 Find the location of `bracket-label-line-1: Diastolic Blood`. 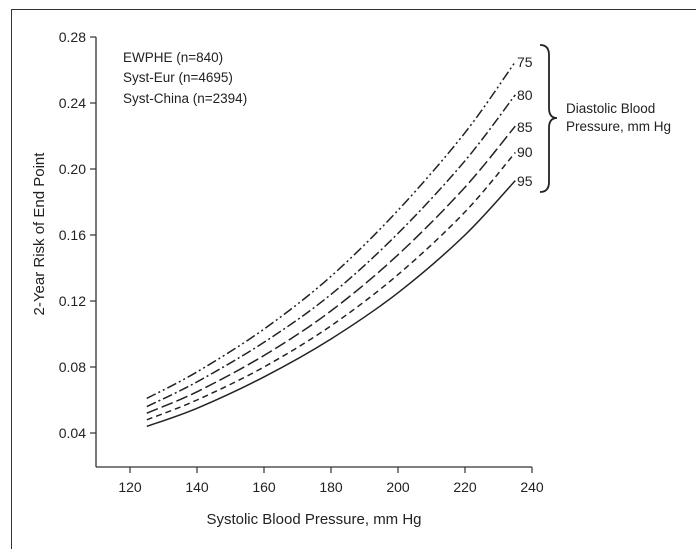

bracket-label-line-1: Diastolic Blood is located at coordinates (610, 108).